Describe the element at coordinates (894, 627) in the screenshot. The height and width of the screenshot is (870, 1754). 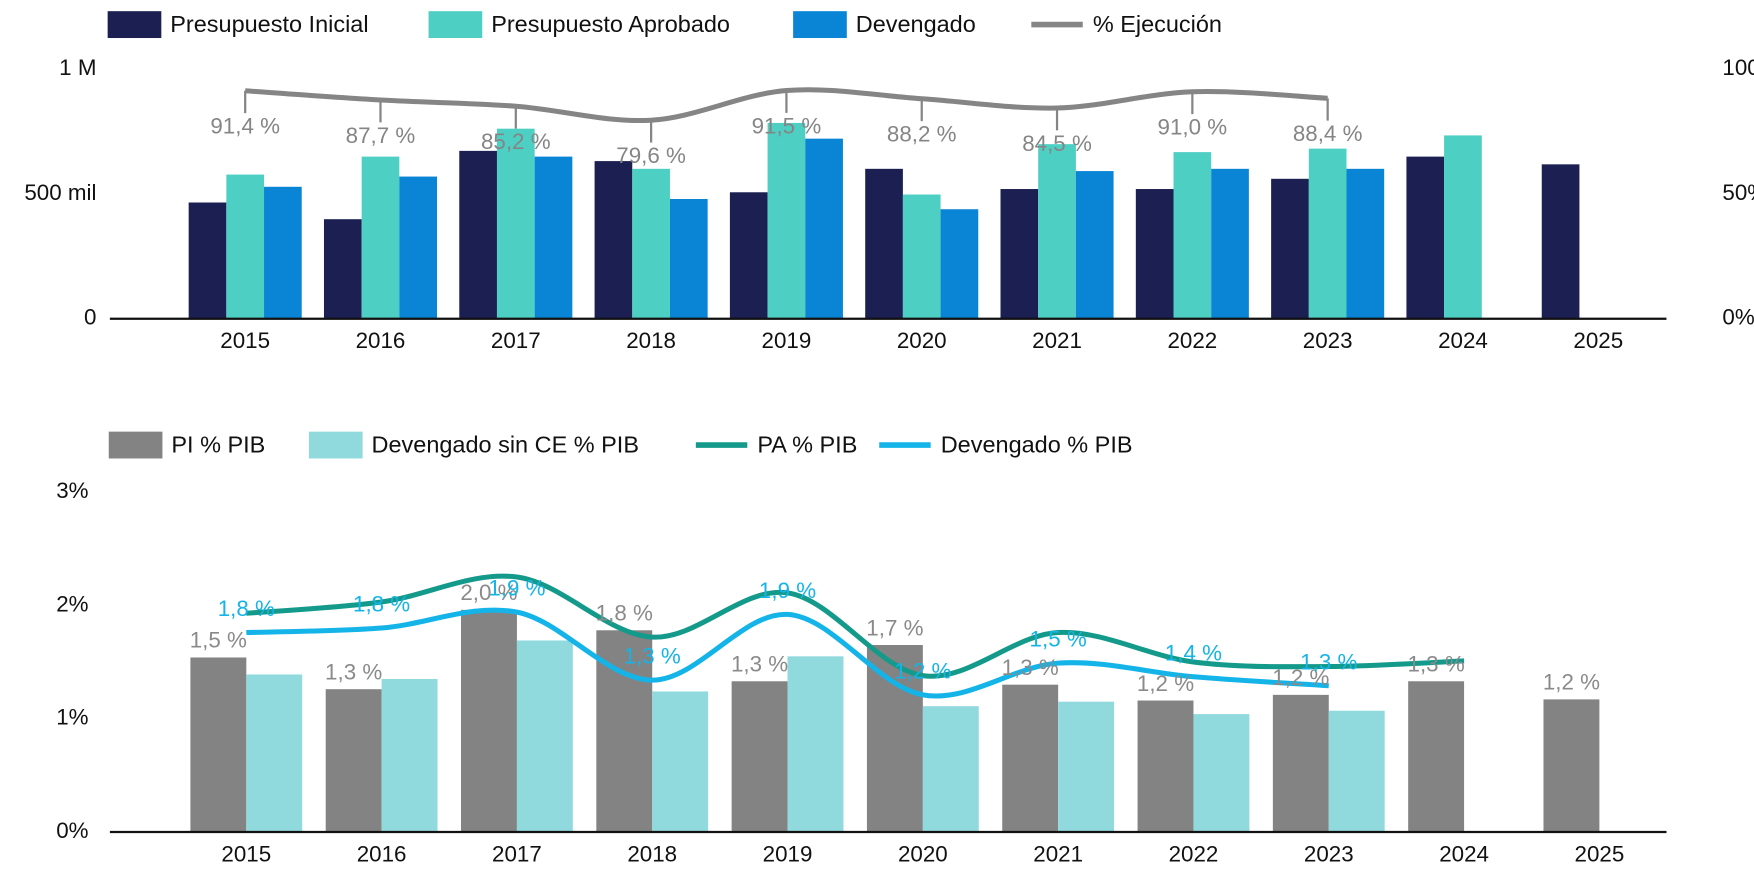
I see `data-label: 1,7 %` at that location.